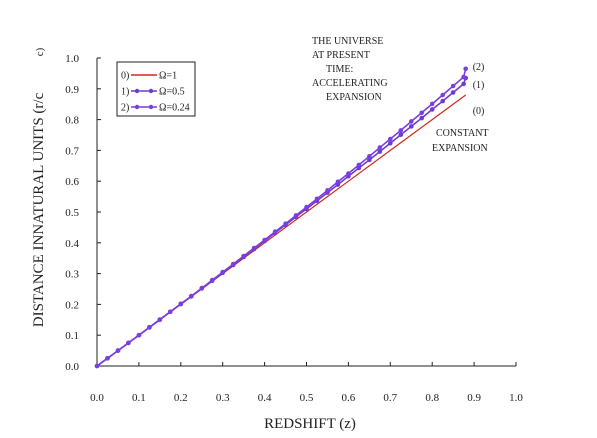 Image resolution: width=597 pixels, height=438 pixels. I want to click on y-tick-label: 0.5, so click(72, 213).